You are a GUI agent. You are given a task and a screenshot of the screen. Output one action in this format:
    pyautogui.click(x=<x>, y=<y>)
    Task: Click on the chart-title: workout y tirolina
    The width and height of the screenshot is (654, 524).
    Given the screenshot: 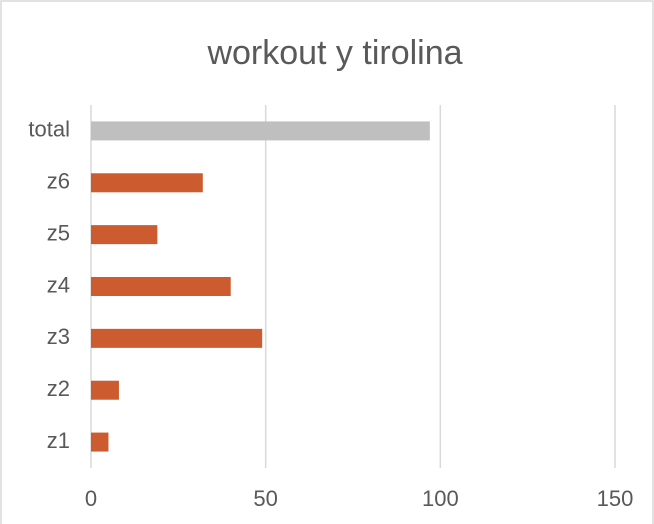 What is the action you would take?
    pyautogui.click(x=334, y=53)
    